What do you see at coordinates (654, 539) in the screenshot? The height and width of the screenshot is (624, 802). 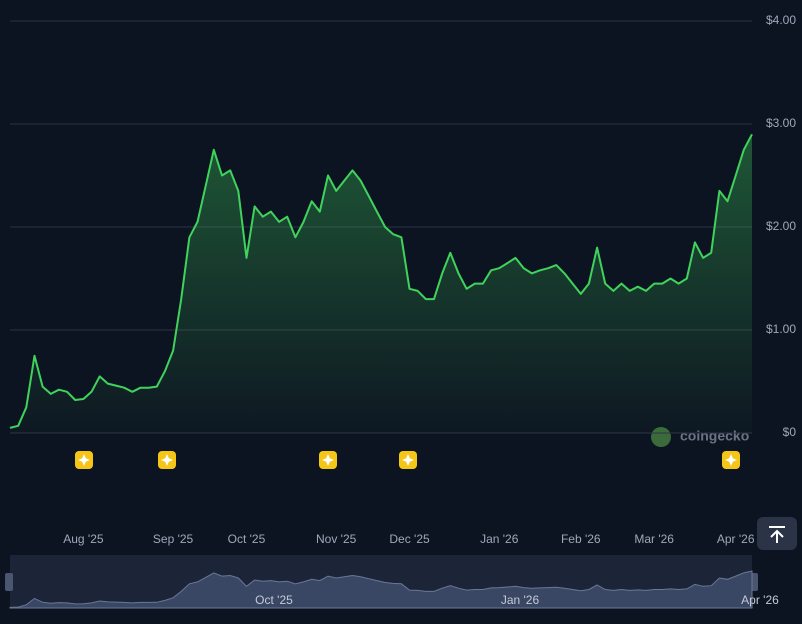 I see `x-tick-label: Mar '26` at bounding box center [654, 539].